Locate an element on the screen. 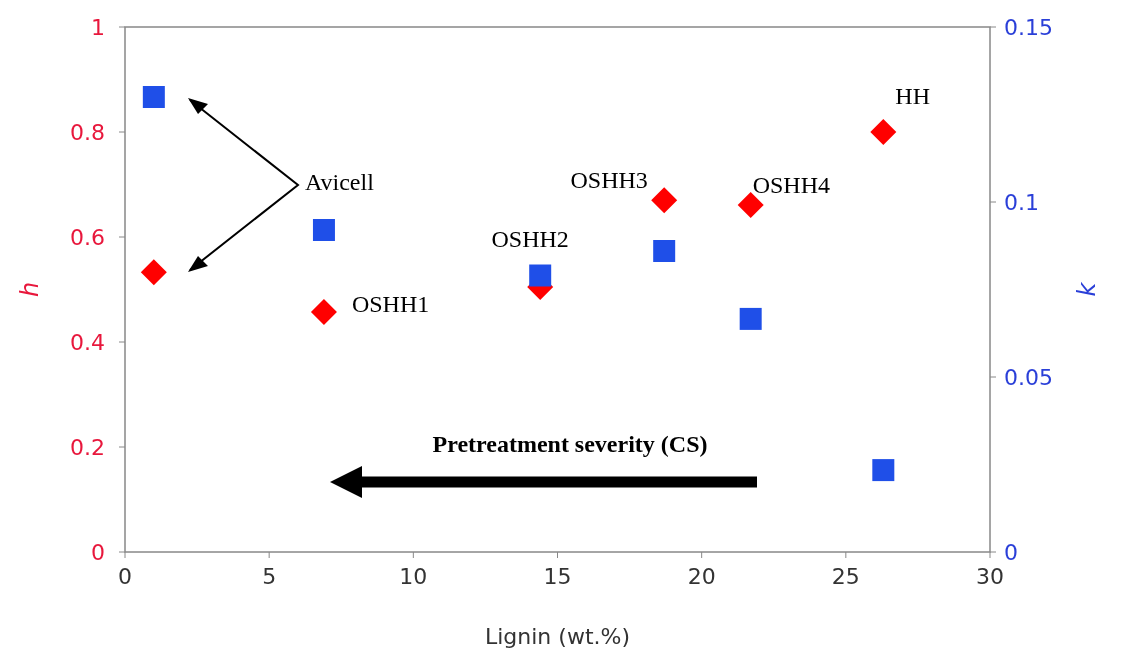 The height and width of the screenshot is (657, 1122). x-tick-label: 30 is located at coordinates (990, 576).